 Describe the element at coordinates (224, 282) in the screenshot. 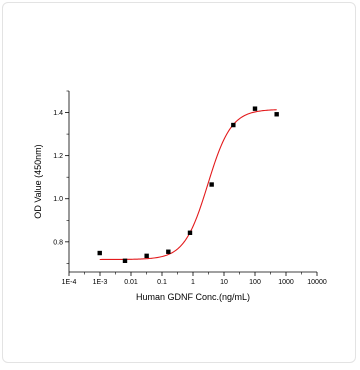

I see `x-tick-label: 10` at that location.